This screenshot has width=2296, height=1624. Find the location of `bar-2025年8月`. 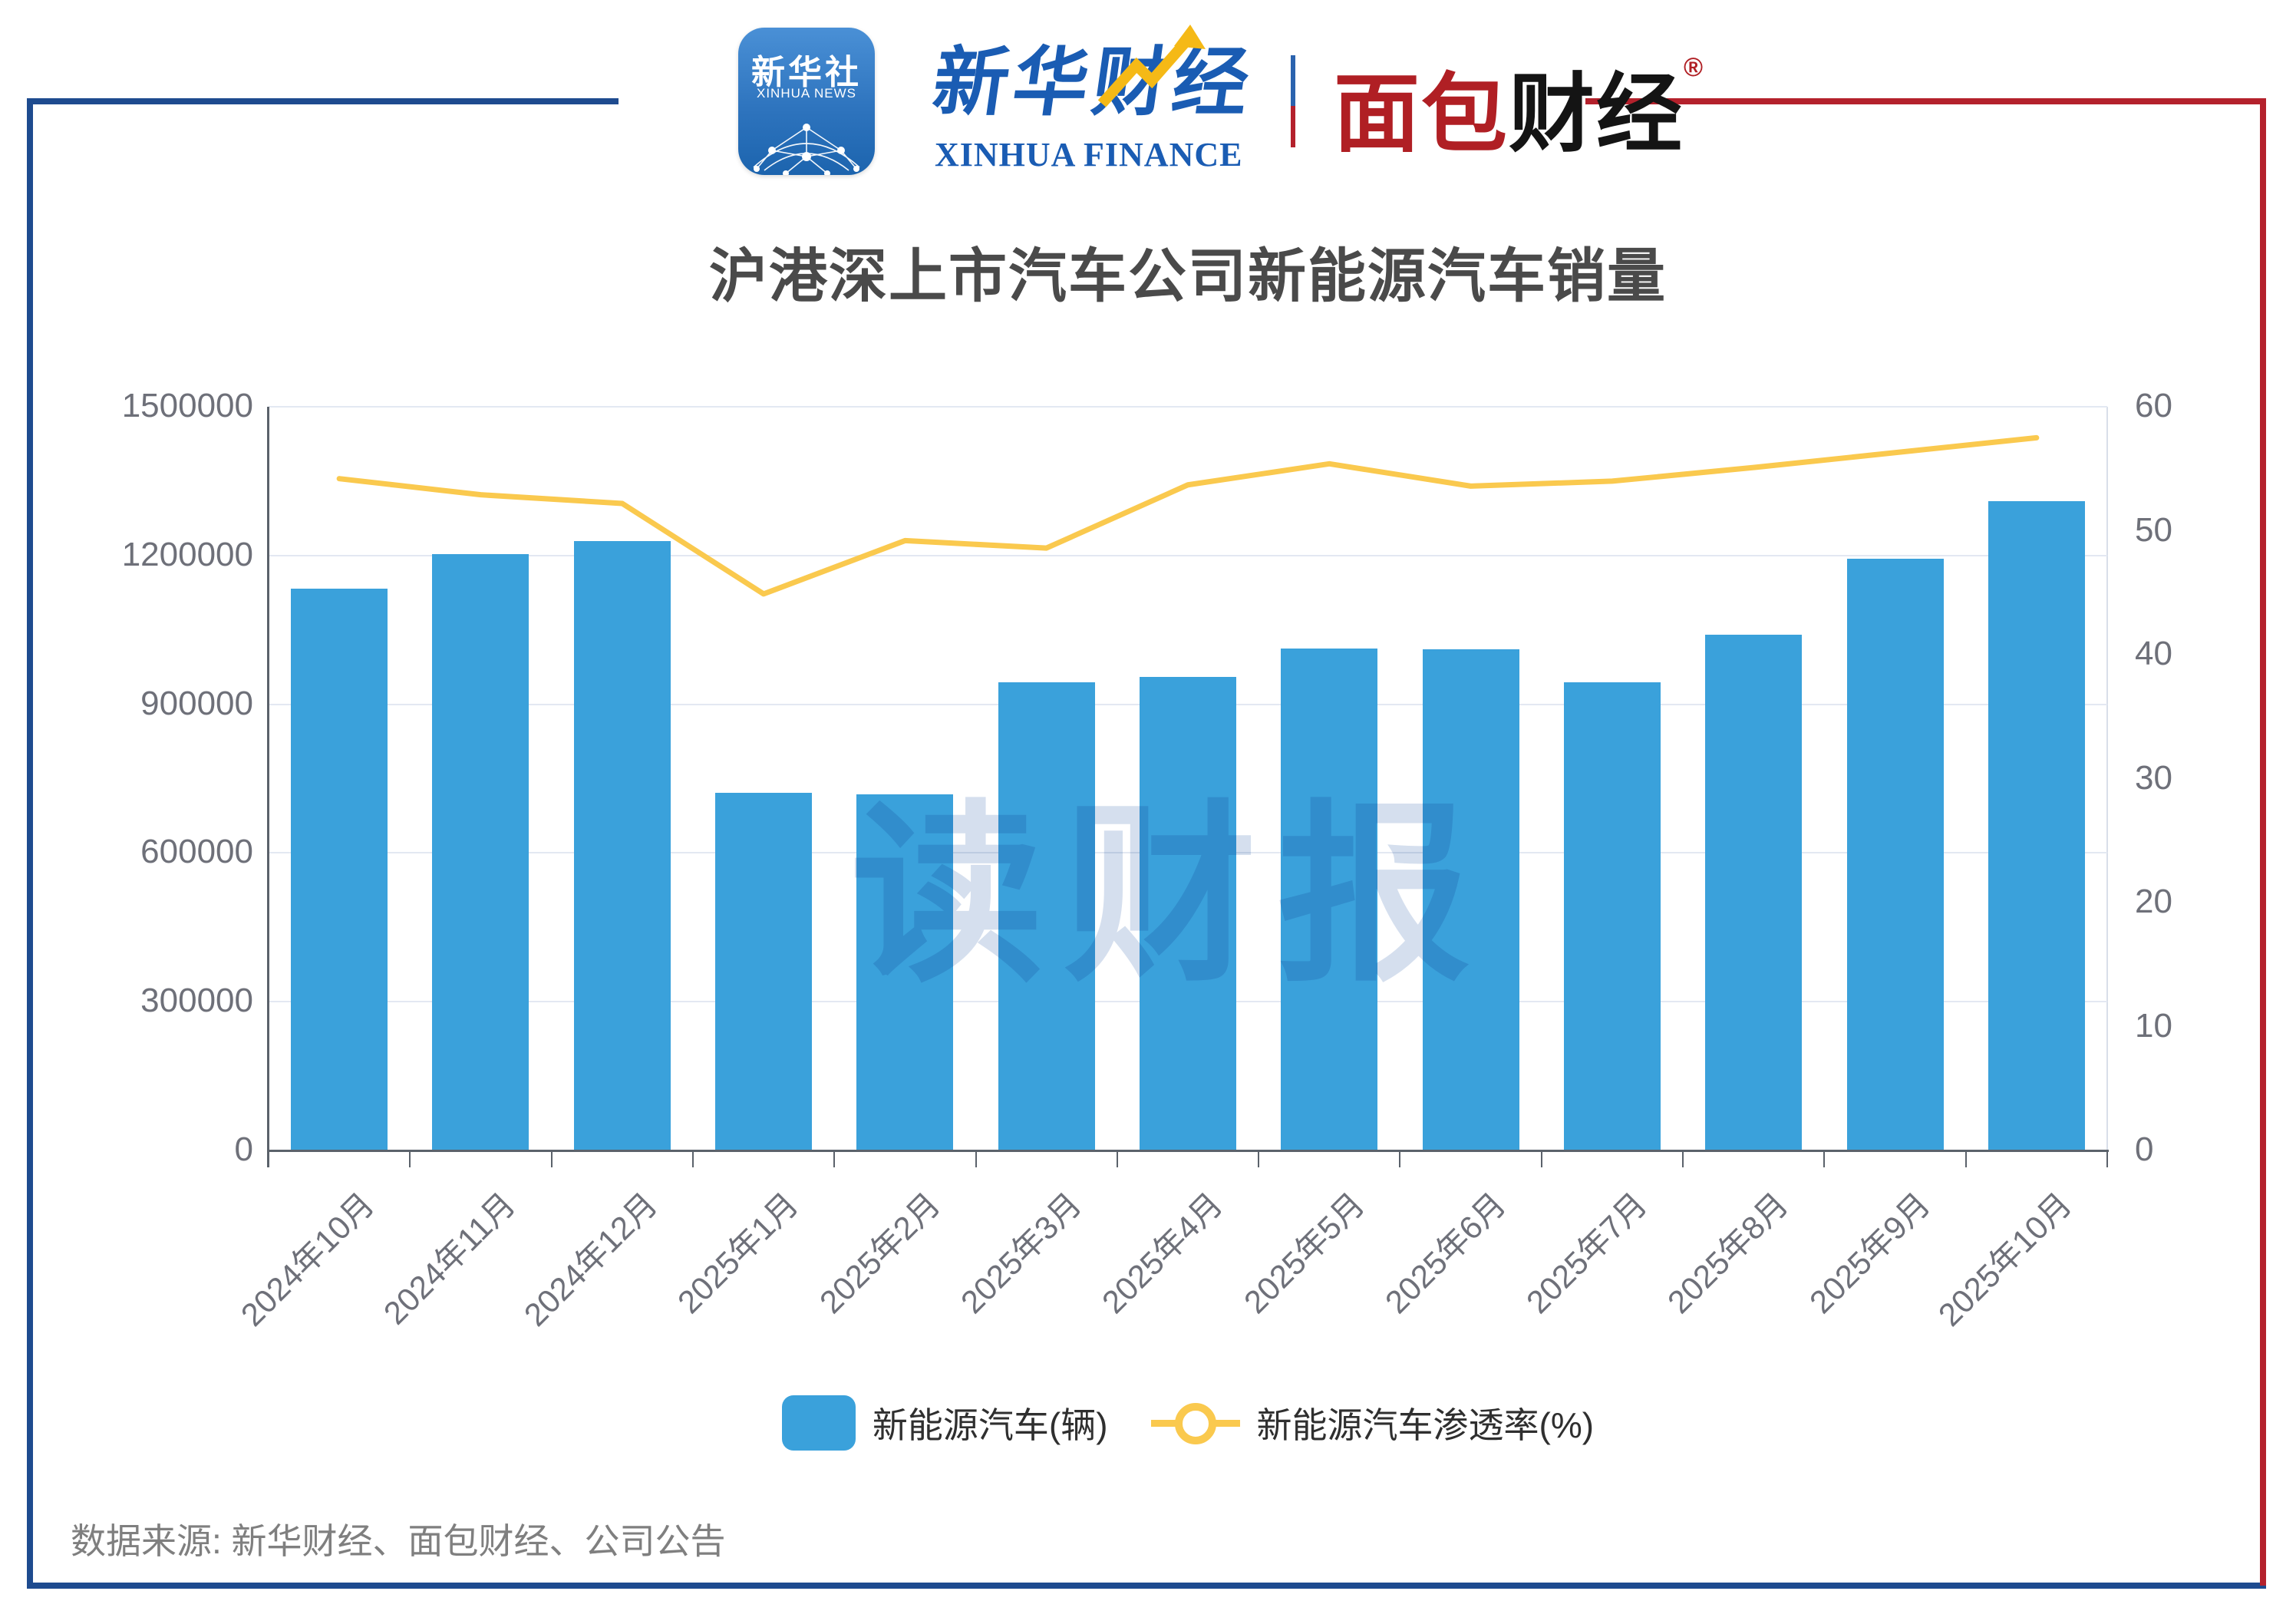

bar-2025年8月 is located at coordinates (1754, 892).